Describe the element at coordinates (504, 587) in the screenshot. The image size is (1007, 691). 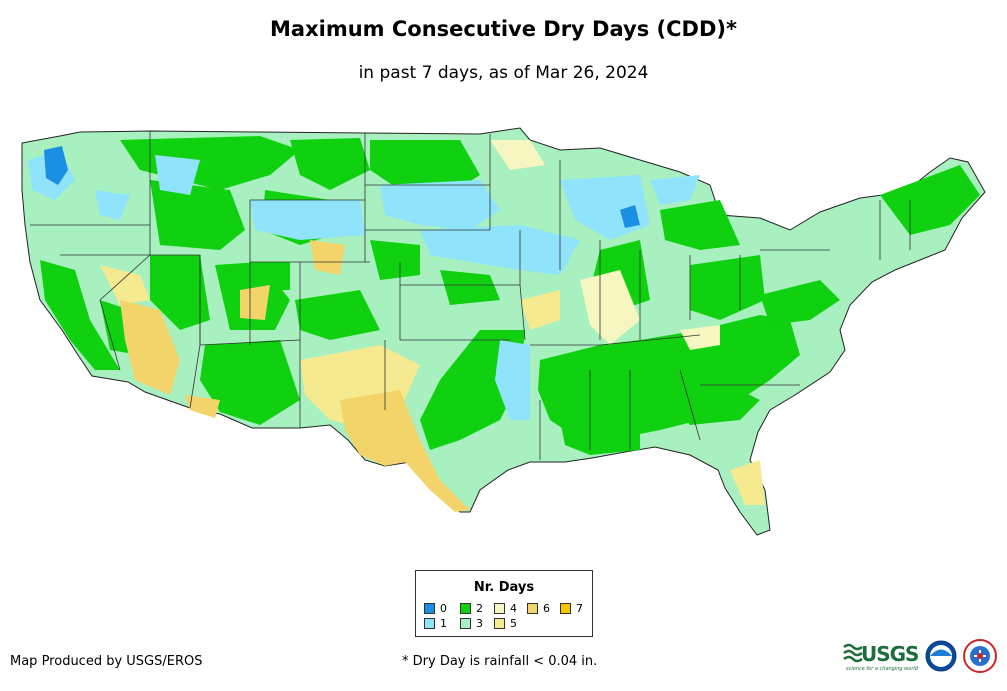
I see `legend-title: Nr. Days` at that location.